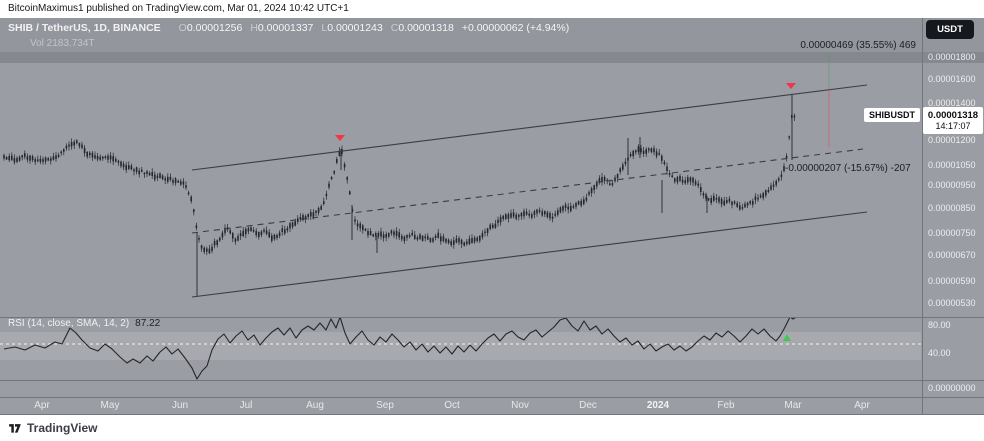  Describe the element at coordinates (461, 406) in the screenshot. I see `time-axis: Apr May Jun Jul Aug Sep Oct Nov Dec 2024 Feb Mar Apr` at that location.